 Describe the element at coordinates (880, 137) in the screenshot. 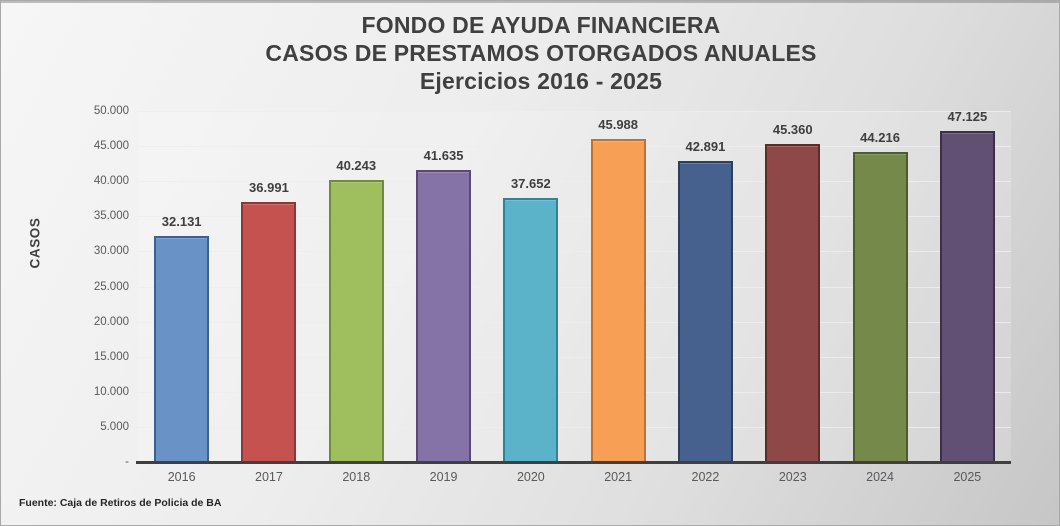

I see `bar-value-label: 44.216` at that location.